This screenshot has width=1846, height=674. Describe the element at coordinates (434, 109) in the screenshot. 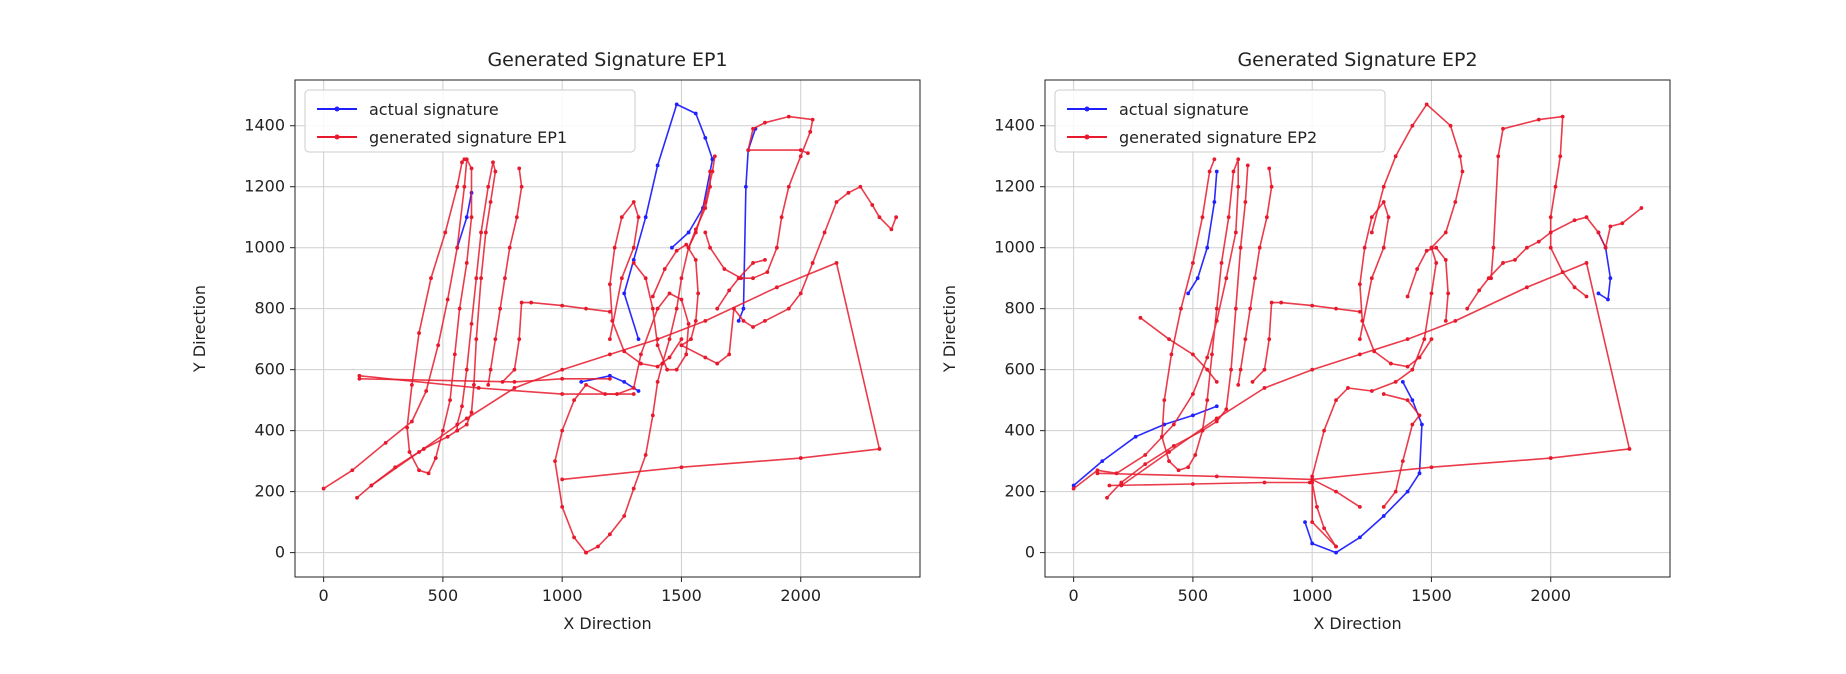

I see `legend-entry-label: actual signature` at that location.